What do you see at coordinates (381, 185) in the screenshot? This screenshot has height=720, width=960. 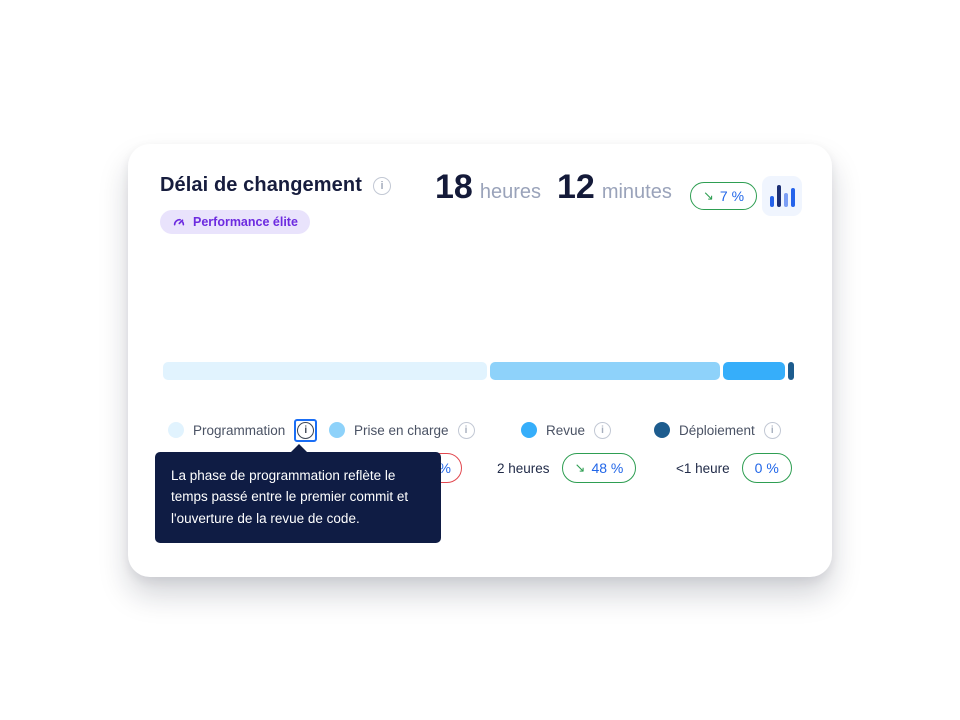 I see `title-info-icon: i` at bounding box center [381, 185].